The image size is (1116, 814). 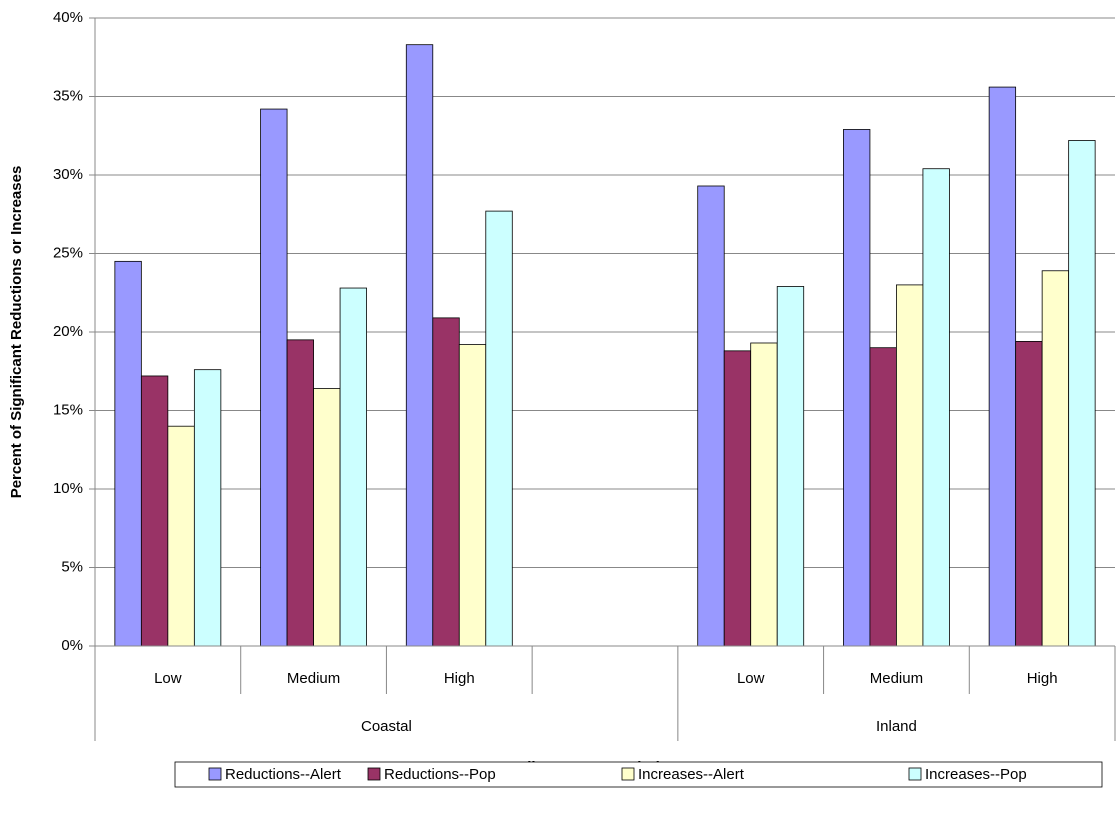 I want to click on y-tick-label: 0%, so click(x=72, y=645).